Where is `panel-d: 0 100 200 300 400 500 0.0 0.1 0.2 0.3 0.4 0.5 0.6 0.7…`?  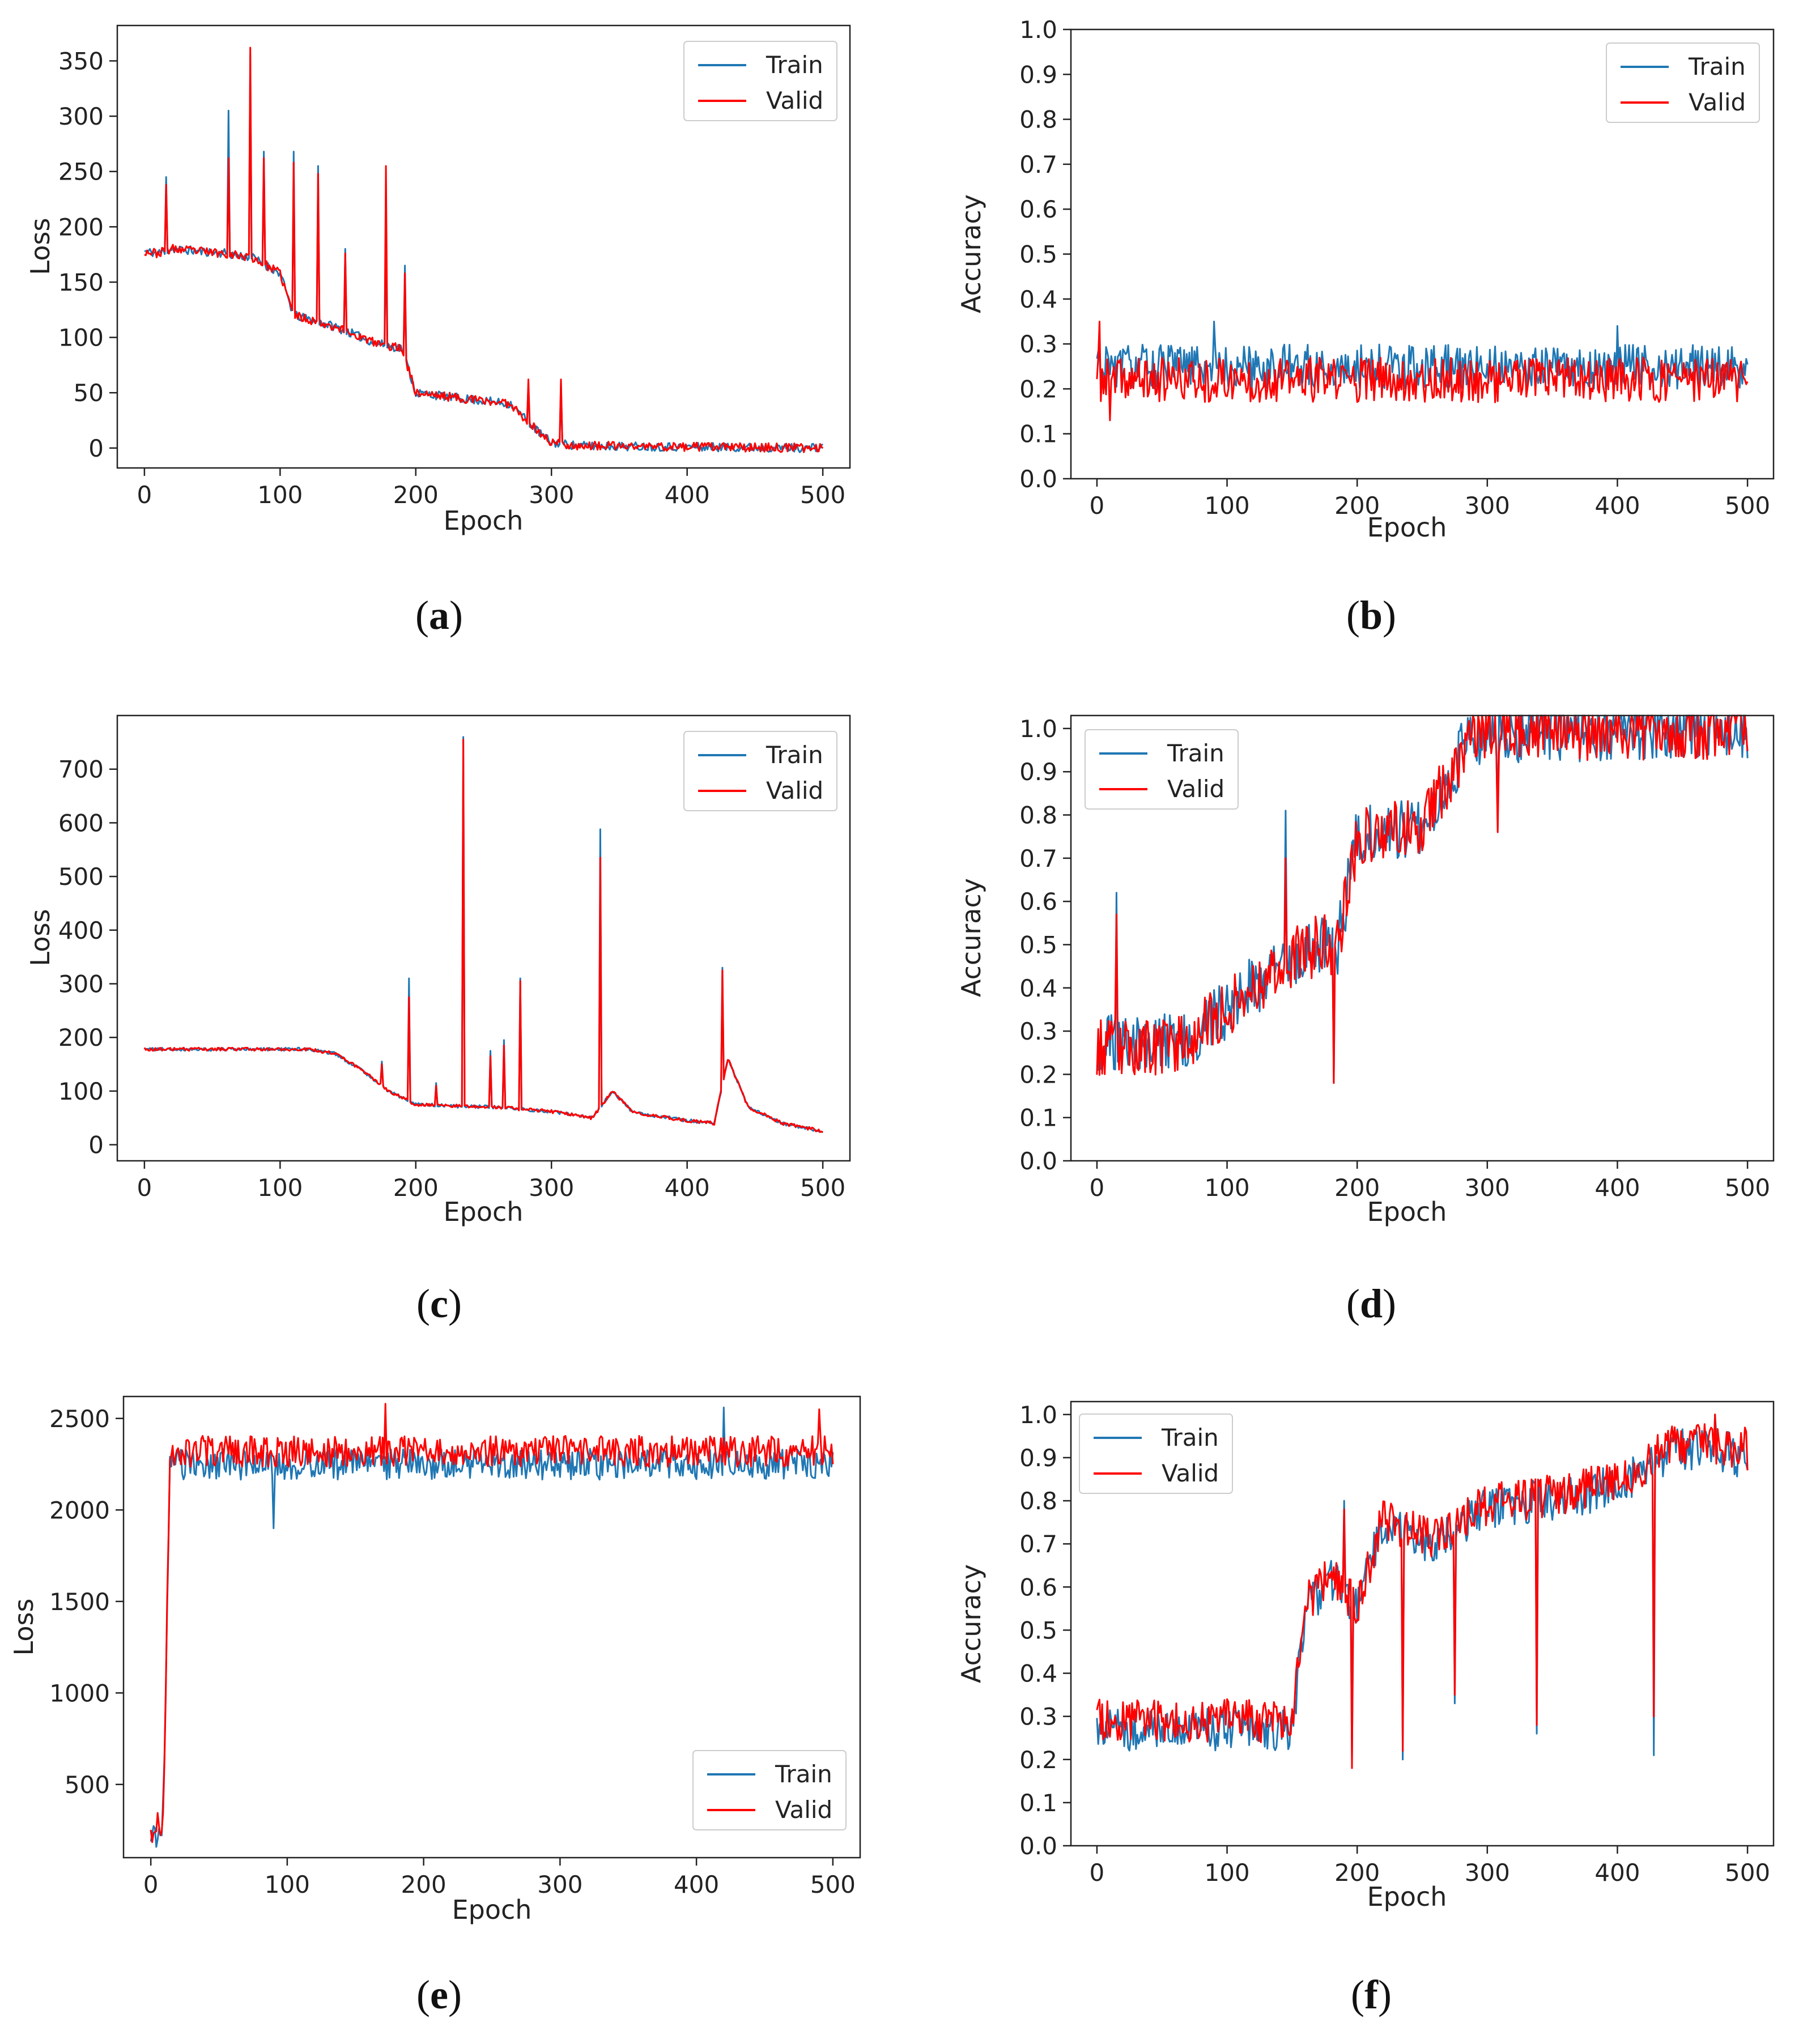 panel-d: 0 100 200 300 400 500 0.0 0.1 0.2 0.3 0.4 0.5 0.6 0.7… is located at coordinates (1365, 970).